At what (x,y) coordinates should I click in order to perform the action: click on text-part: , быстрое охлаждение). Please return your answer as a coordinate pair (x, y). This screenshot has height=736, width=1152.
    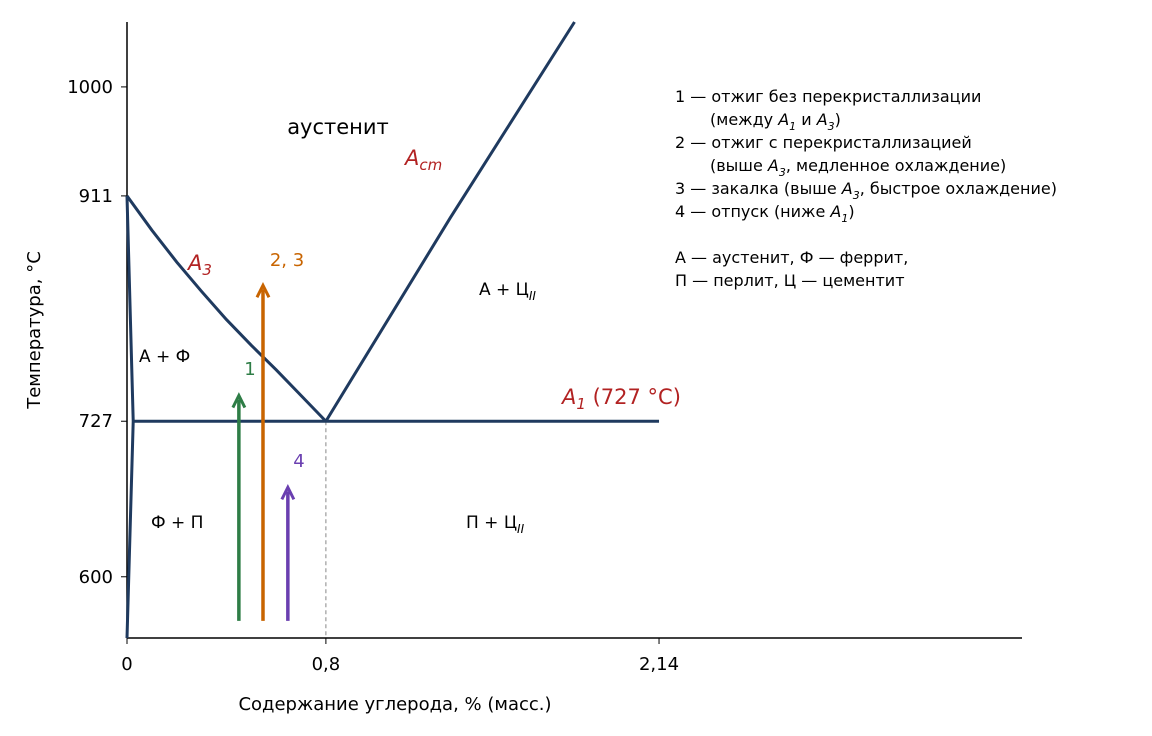
    Looking at the image, I should click on (958, 188).